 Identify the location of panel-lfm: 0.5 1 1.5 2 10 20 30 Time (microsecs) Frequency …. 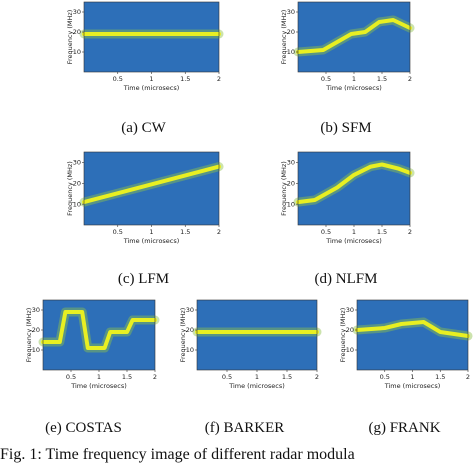
(145, 197).